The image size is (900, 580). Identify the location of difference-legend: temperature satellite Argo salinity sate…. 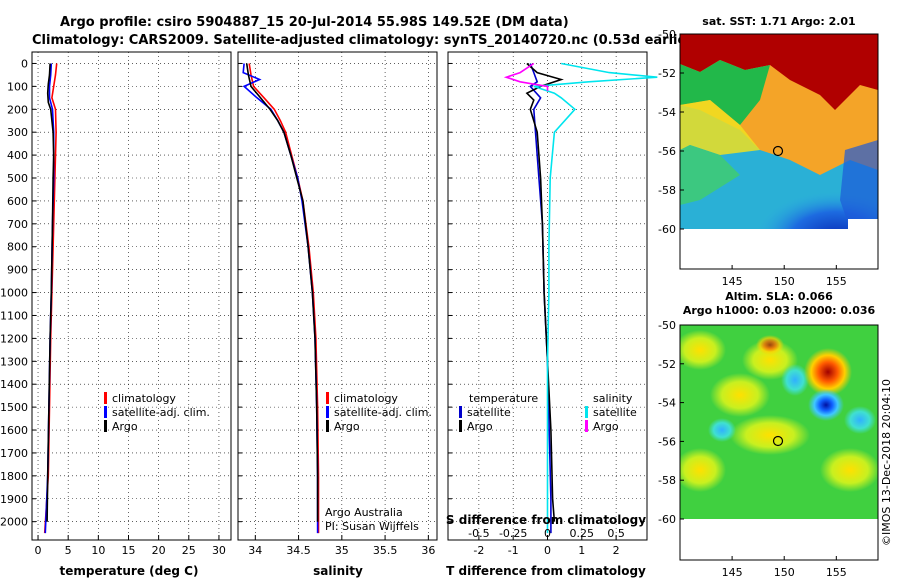
(548, 412).